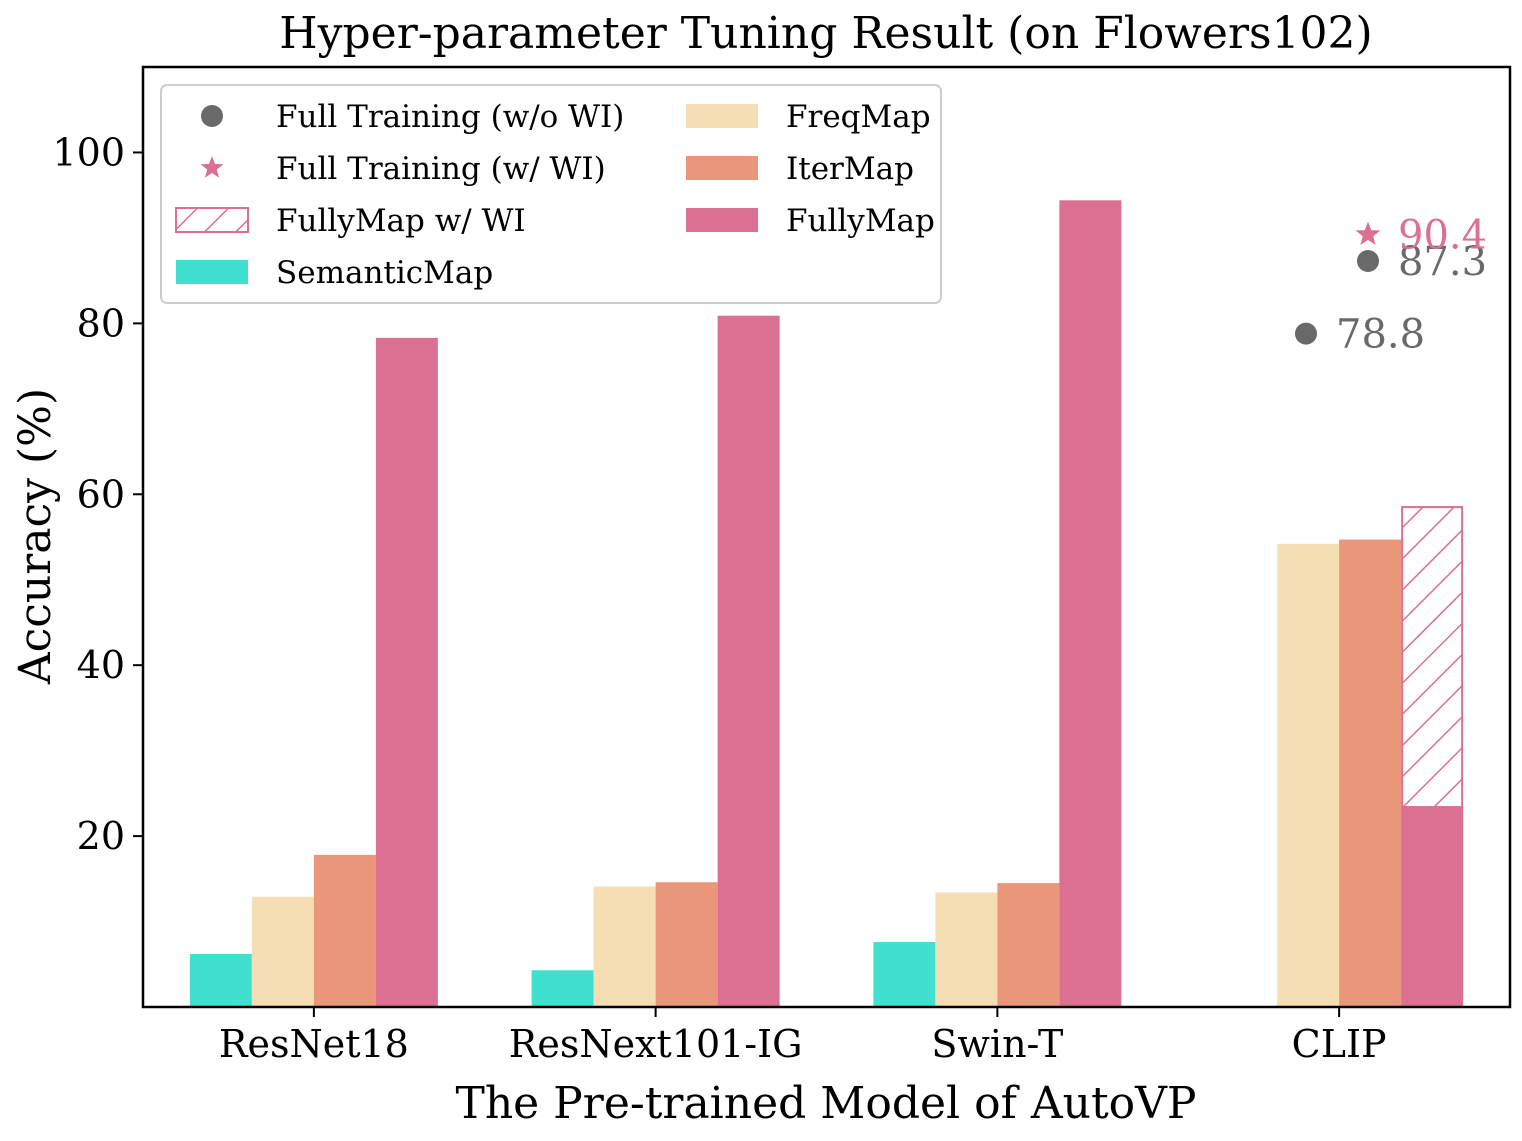  Describe the element at coordinates (212, 116) in the screenshot. I see `legend-marker-circle` at that location.